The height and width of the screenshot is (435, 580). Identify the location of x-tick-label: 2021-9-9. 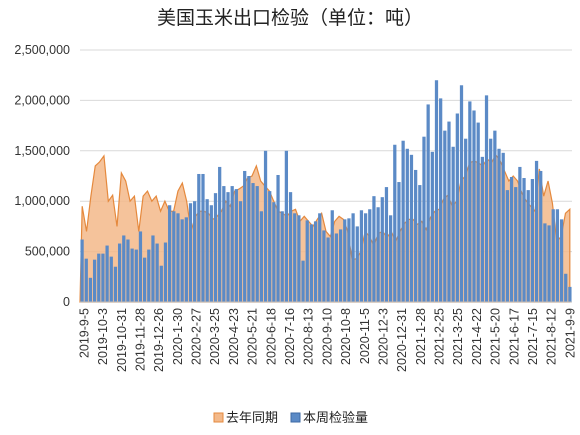
(570, 333).